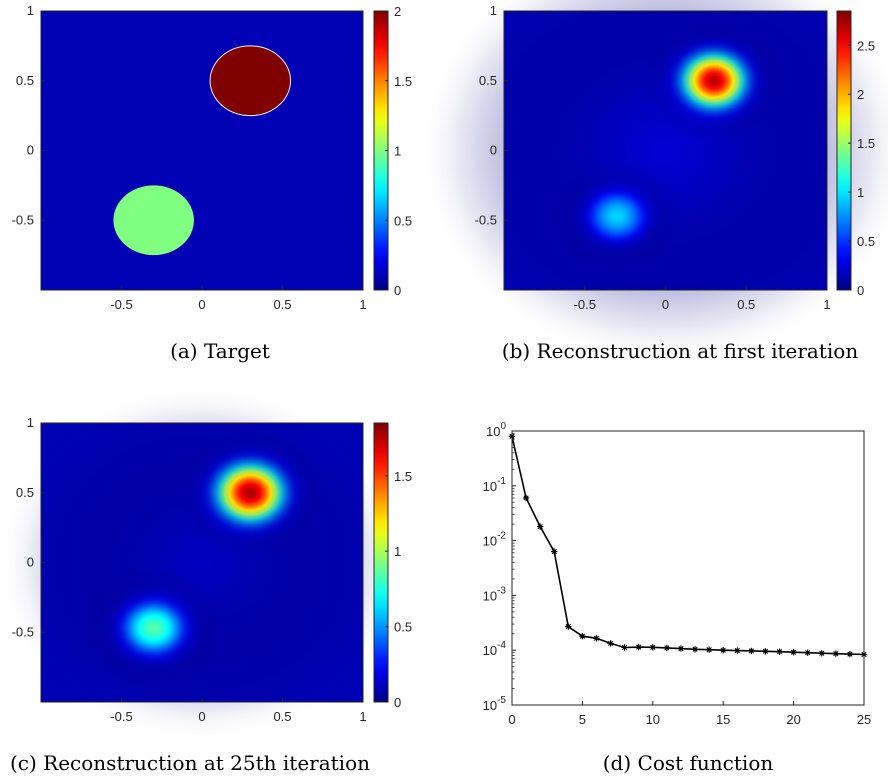  Describe the element at coordinates (397, 11) in the screenshot. I see `panel-a-cbar-tick-label-4: 2` at that location.